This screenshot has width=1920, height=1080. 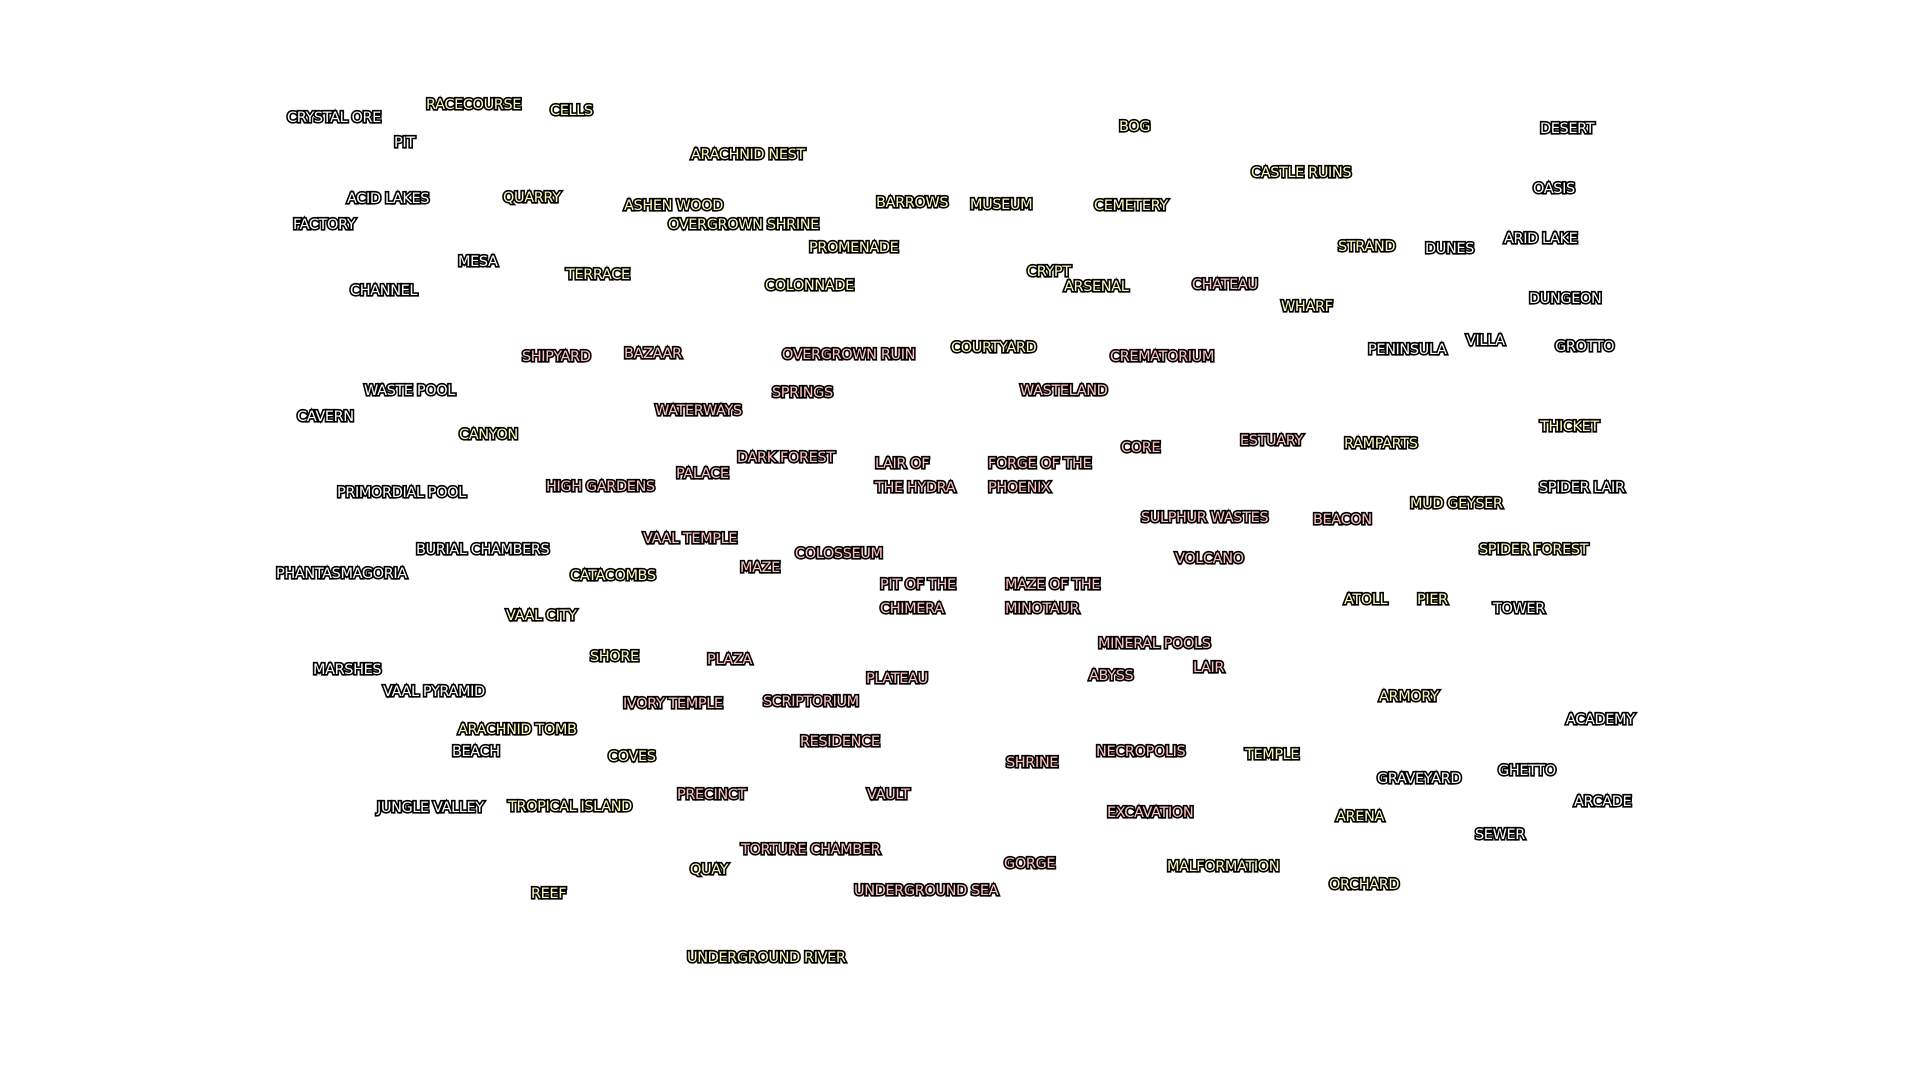 What do you see at coordinates (631, 756) in the screenshot?
I see `map-node-coves: COVES` at bounding box center [631, 756].